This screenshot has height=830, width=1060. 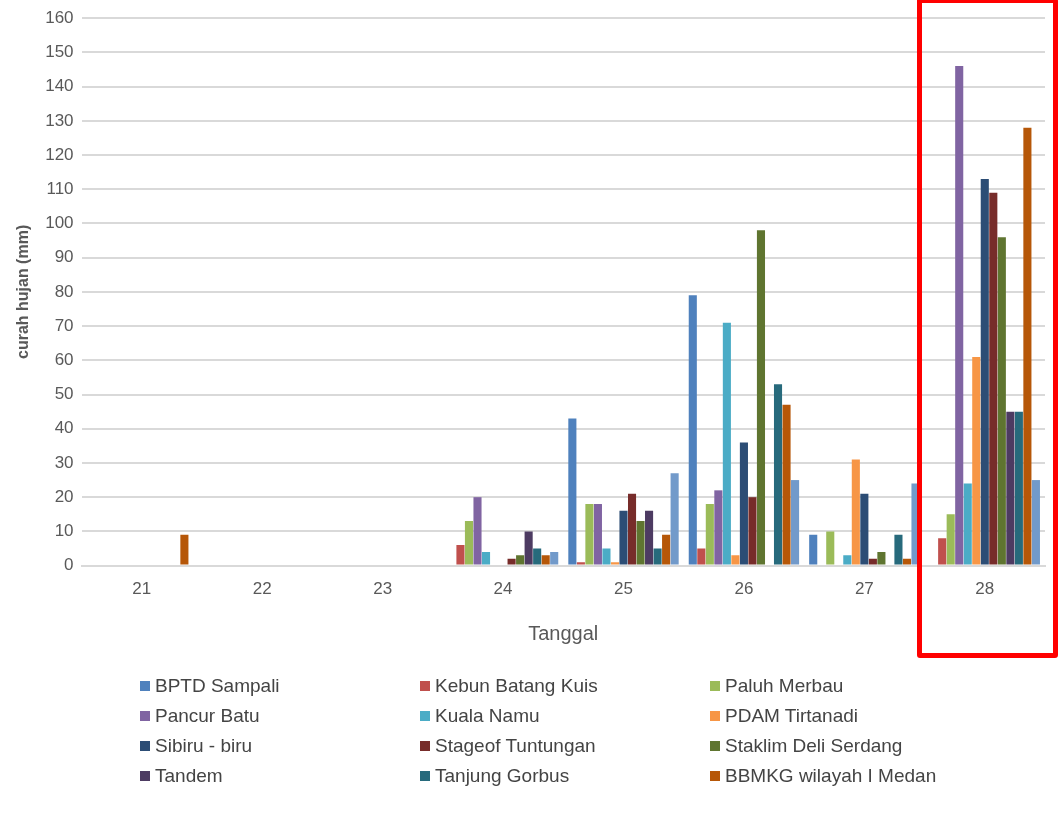 What do you see at coordinates (502, 776) in the screenshot?
I see `legend-label: Tanjung Gorbus` at bounding box center [502, 776].